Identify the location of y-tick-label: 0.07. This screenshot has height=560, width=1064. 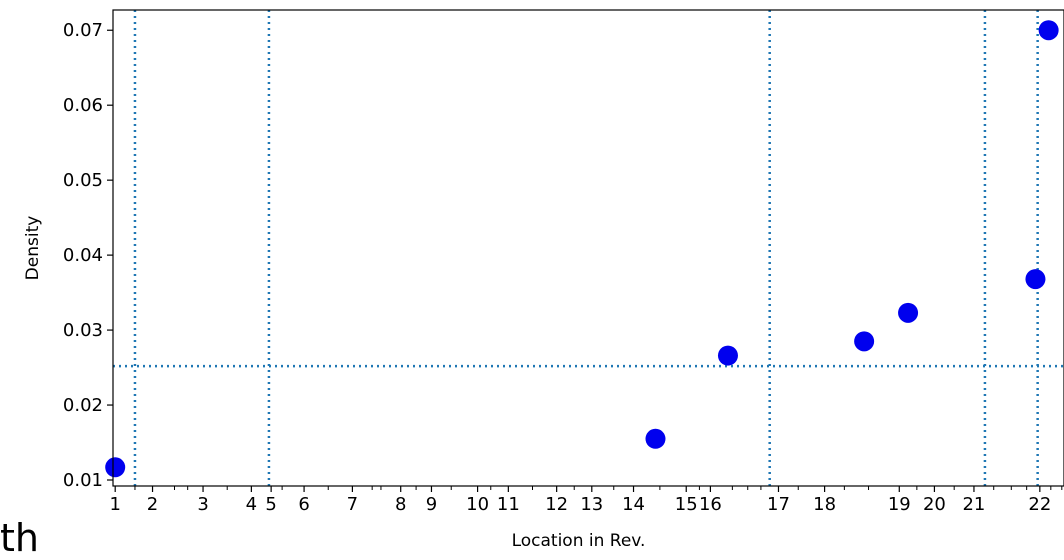
(83, 30).